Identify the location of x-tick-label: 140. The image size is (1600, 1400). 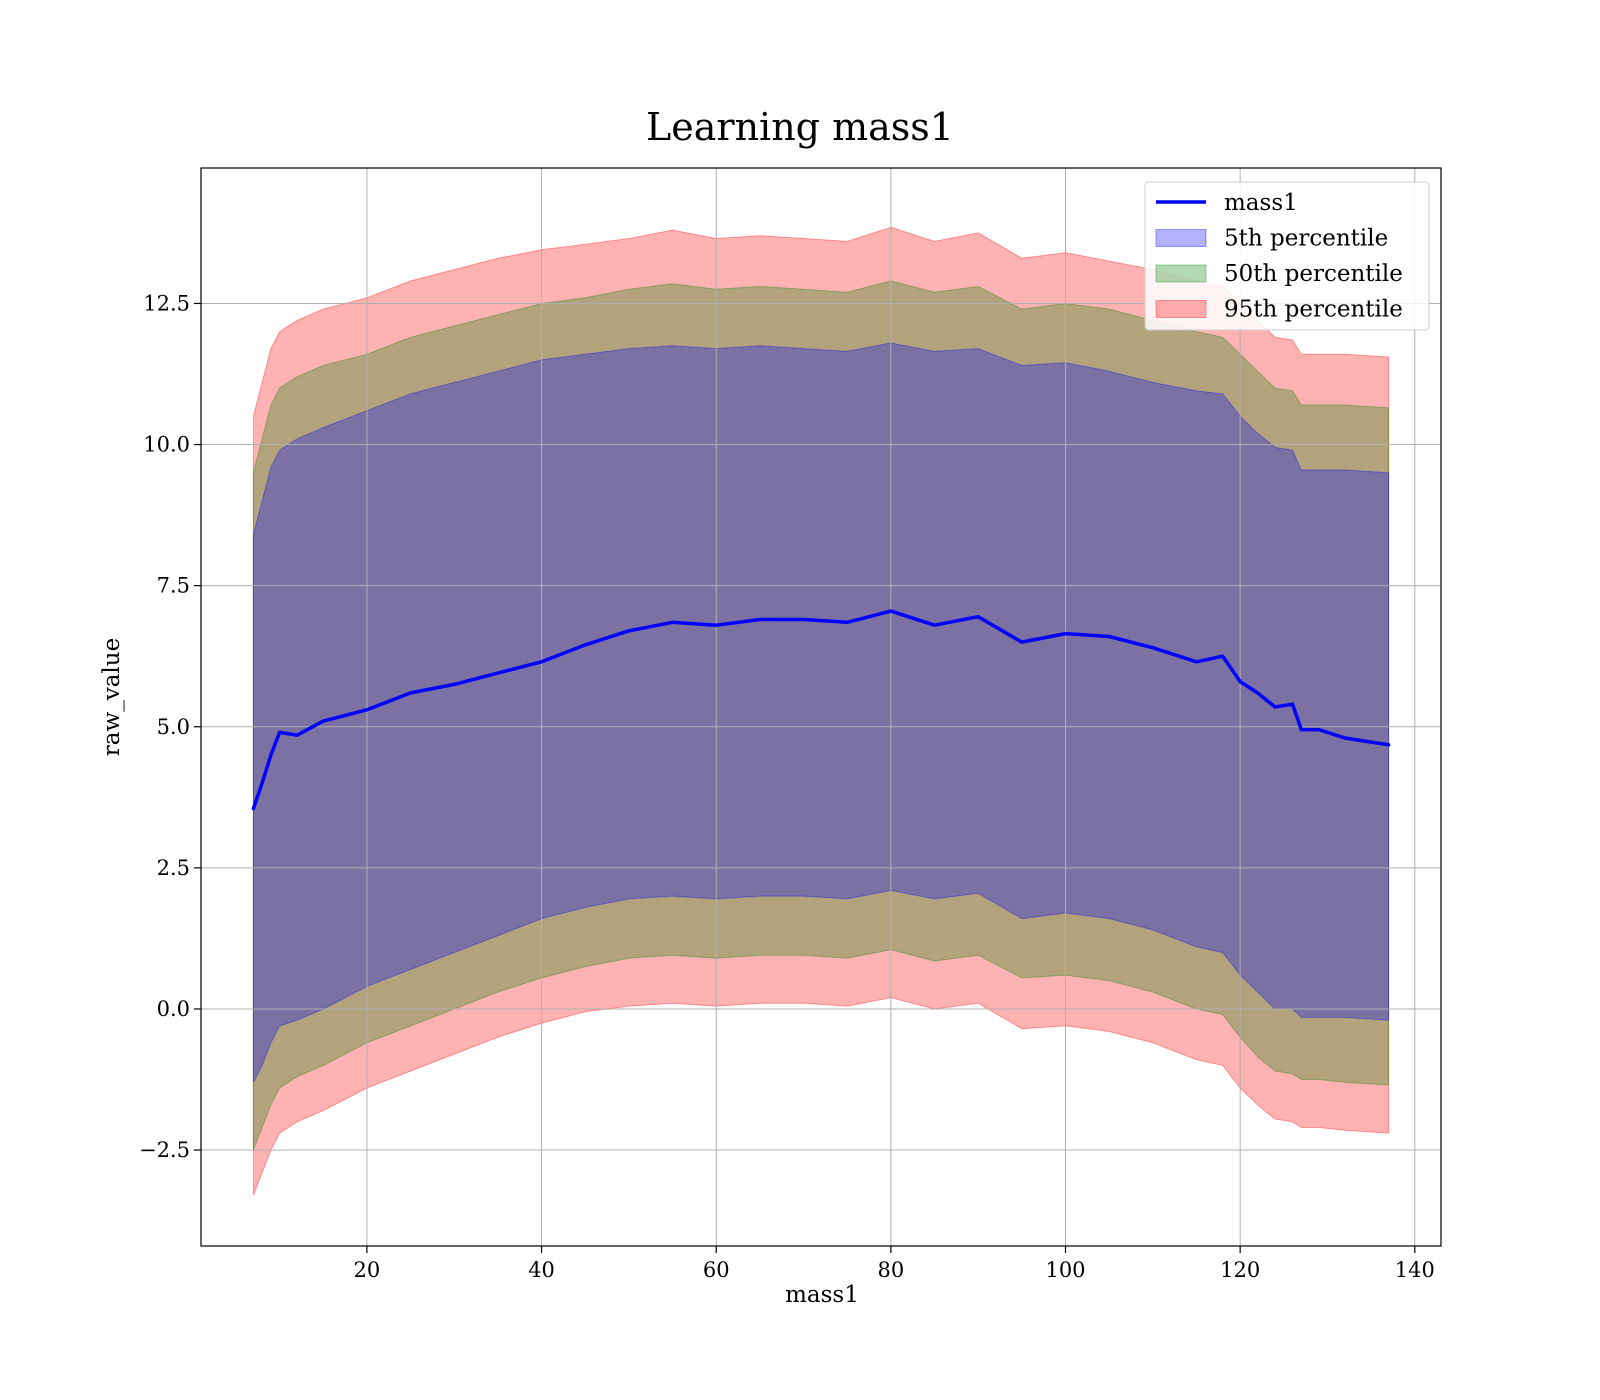
(1415, 1270).